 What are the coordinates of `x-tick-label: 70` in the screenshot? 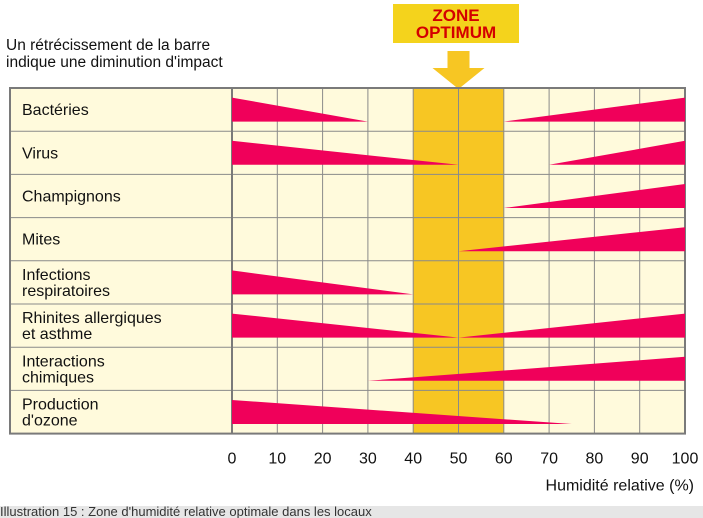 It's located at (549, 459).